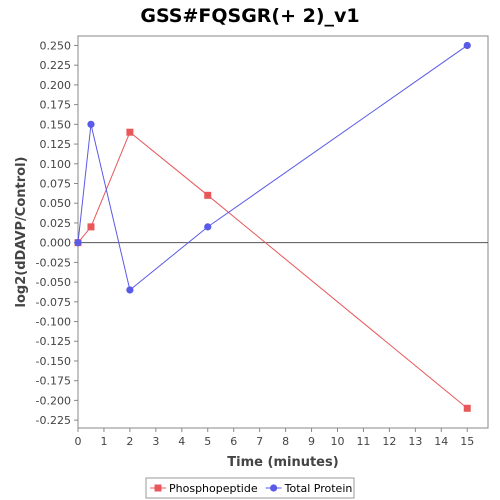  Describe the element at coordinates (181, 441) in the screenshot. I see `x-tick-label: 4` at that location.